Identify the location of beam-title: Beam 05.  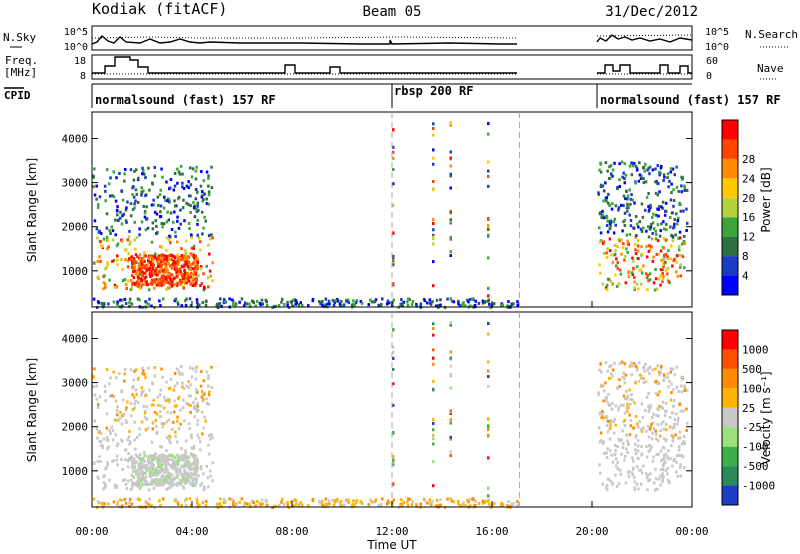
(391, 12).